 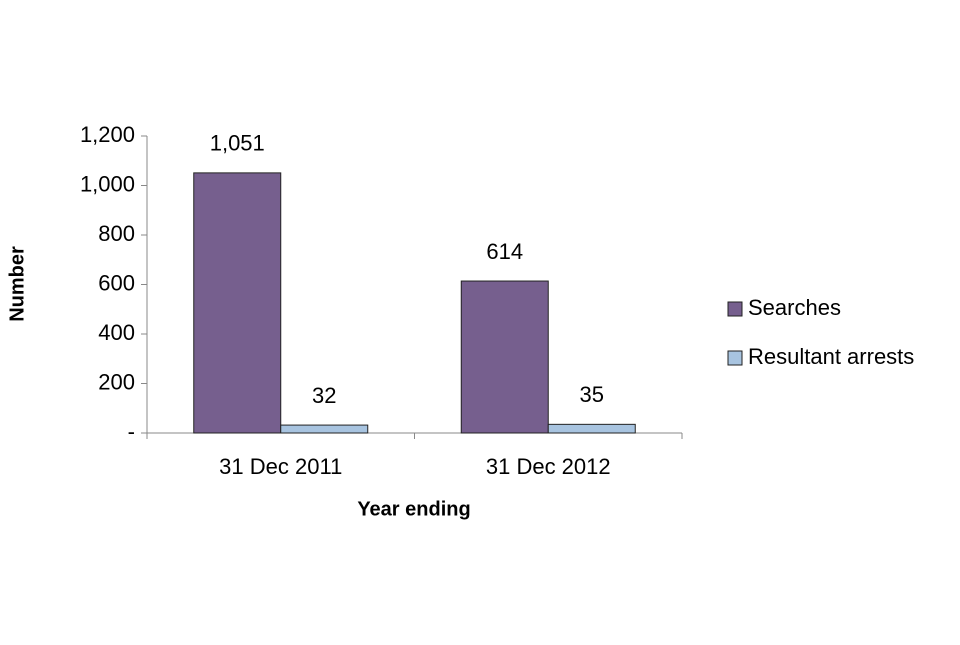 What do you see at coordinates (131, 431) in the screenshot?
I see `y-tick-label: -` at bounding box center [131, 431].